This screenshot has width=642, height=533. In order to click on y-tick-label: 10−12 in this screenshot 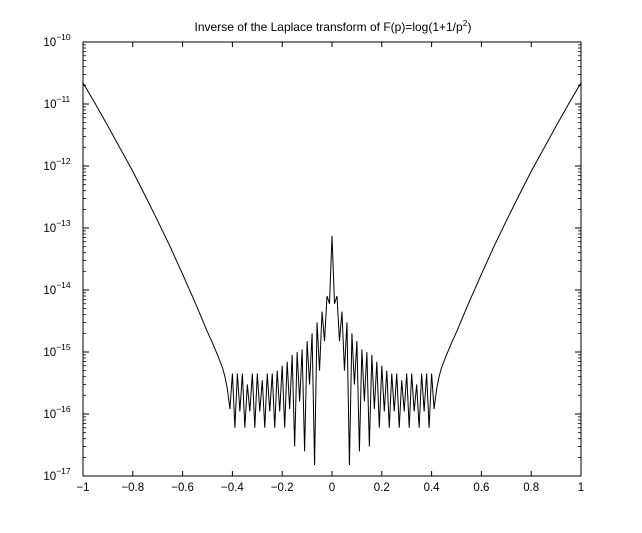, I will do `click(56, 164)`.